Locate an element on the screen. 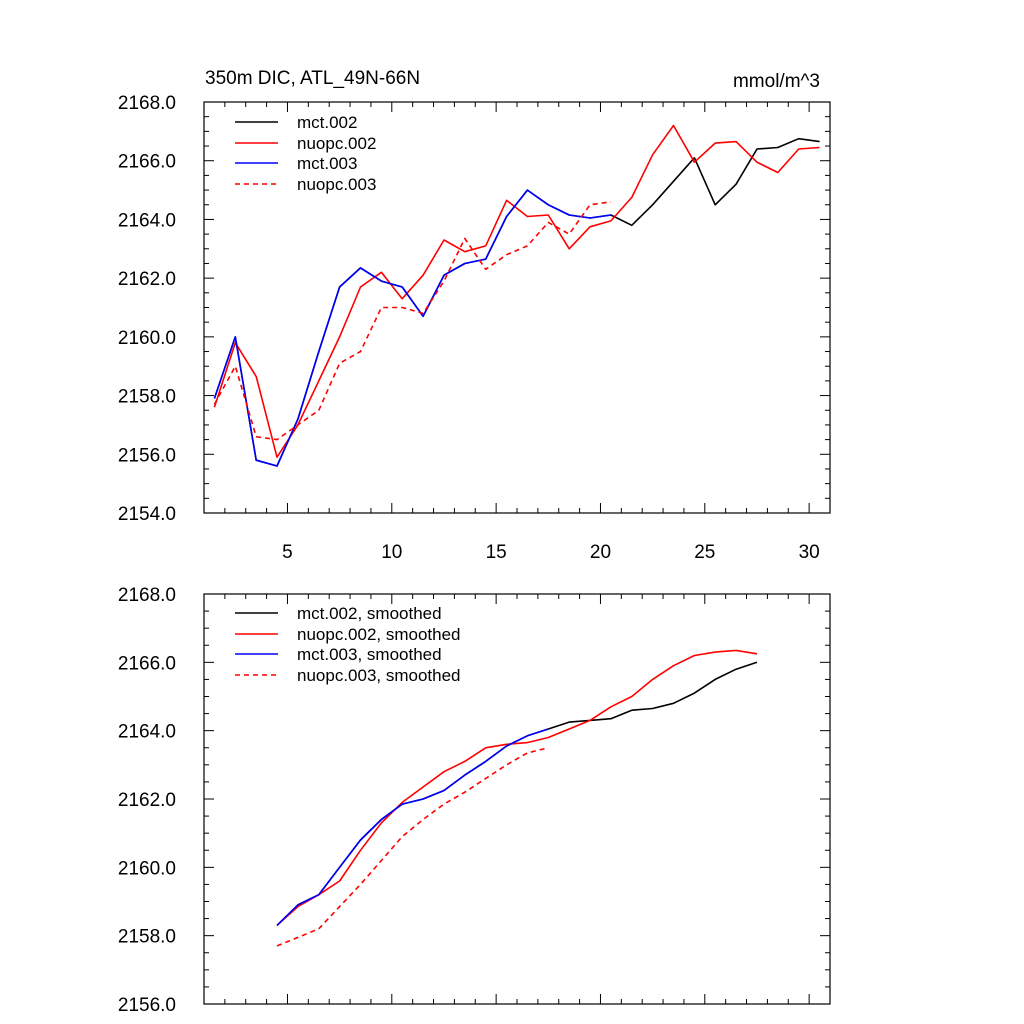  legend-entry-nuopc-002-smoothed: nuopc.002, smoothed is located at coordinates (348, 634).